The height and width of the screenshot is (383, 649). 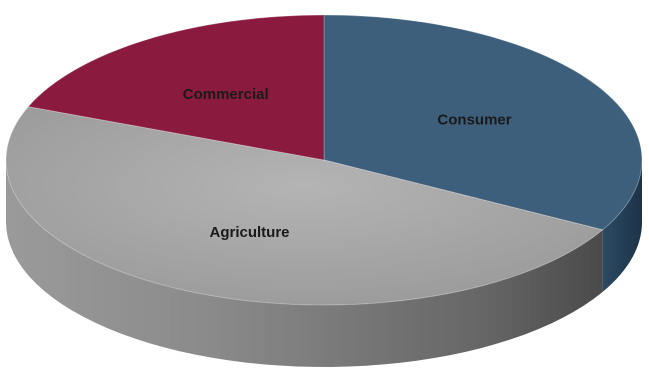 I want to click on slice-label-commercial: Commercial, so click(x=226, y=94).